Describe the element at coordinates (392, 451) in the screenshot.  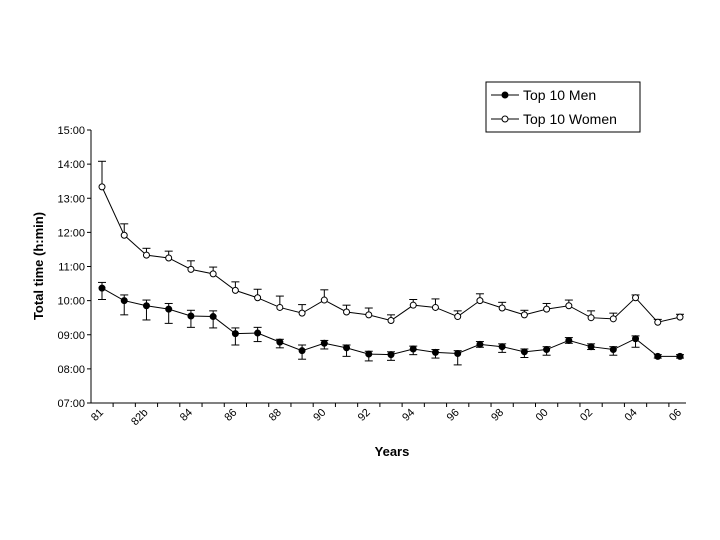
I see `x-axis-title: Years` at that location.